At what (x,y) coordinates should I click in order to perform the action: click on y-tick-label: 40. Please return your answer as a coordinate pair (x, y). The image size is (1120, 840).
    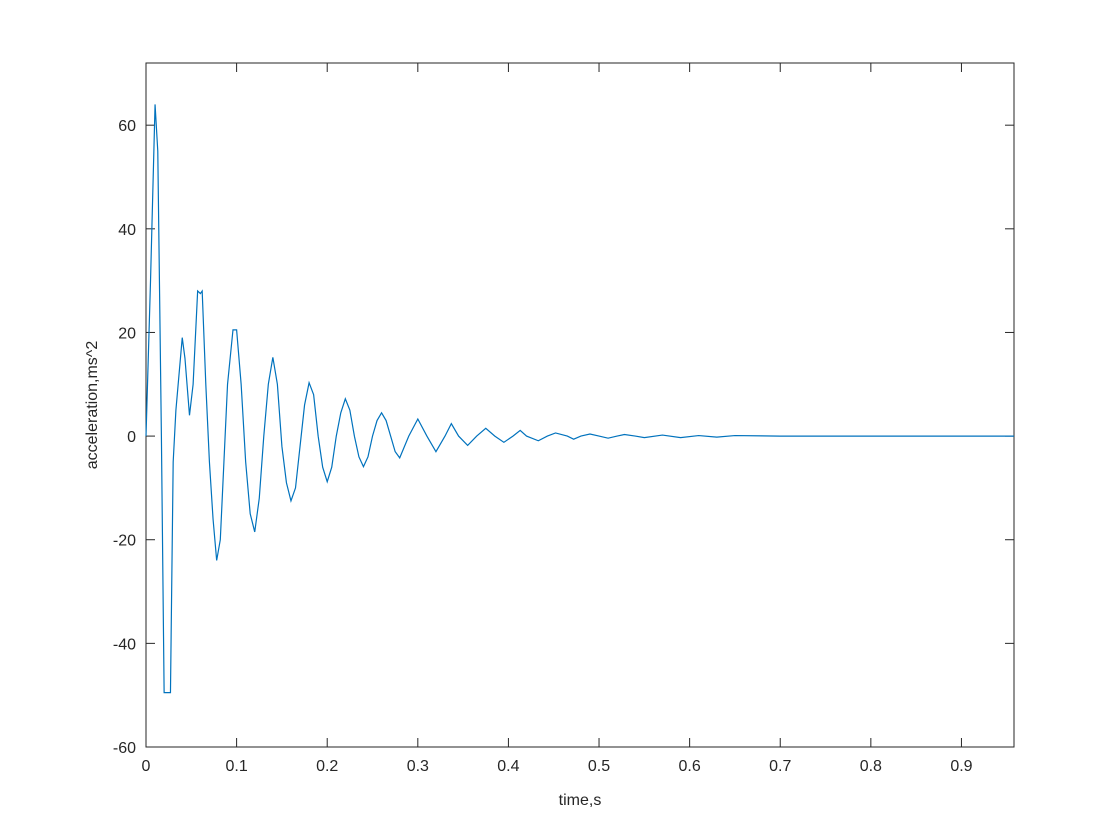
    Looking at the image, I should click on (127, 230).